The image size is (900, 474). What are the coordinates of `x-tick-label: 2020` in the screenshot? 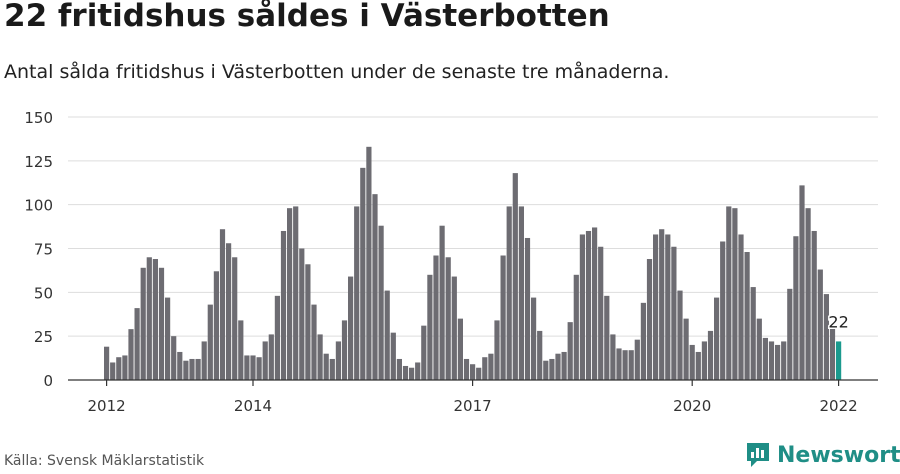 It's located at (692, 406).